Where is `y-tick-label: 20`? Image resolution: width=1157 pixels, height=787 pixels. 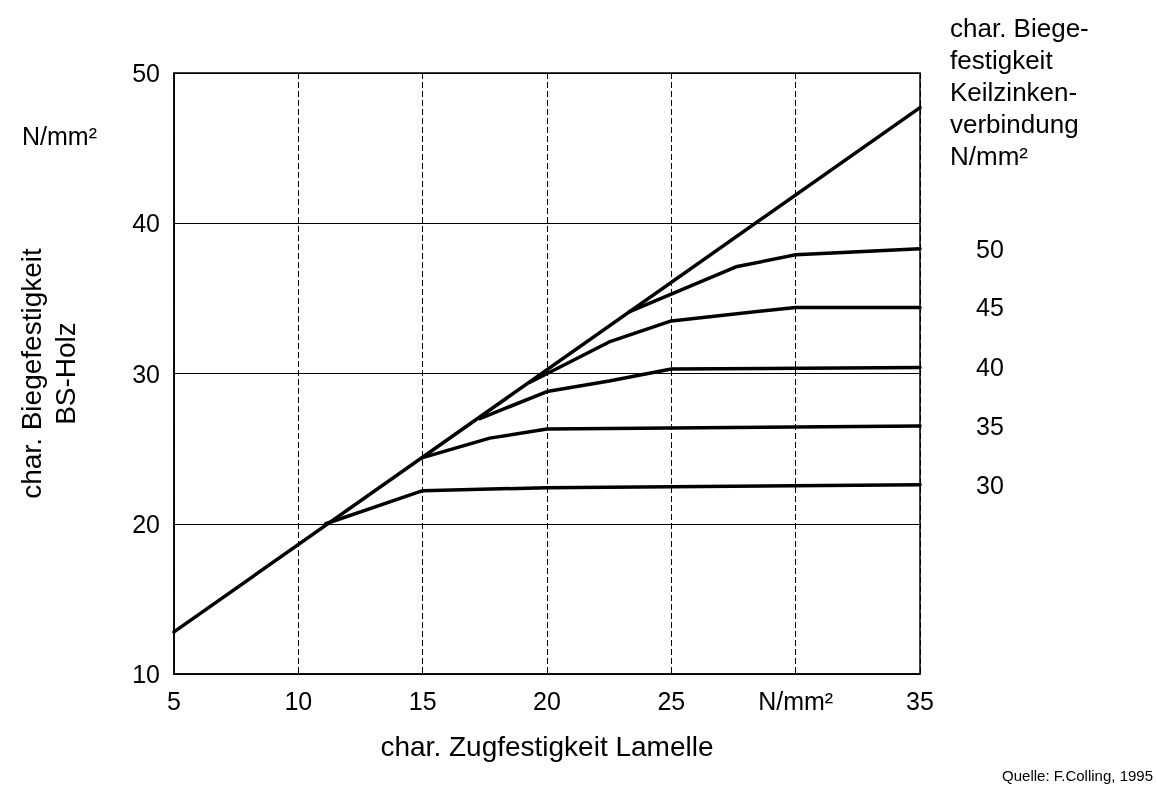
y-tick-label: 20 is located at coordinates (146, 523).